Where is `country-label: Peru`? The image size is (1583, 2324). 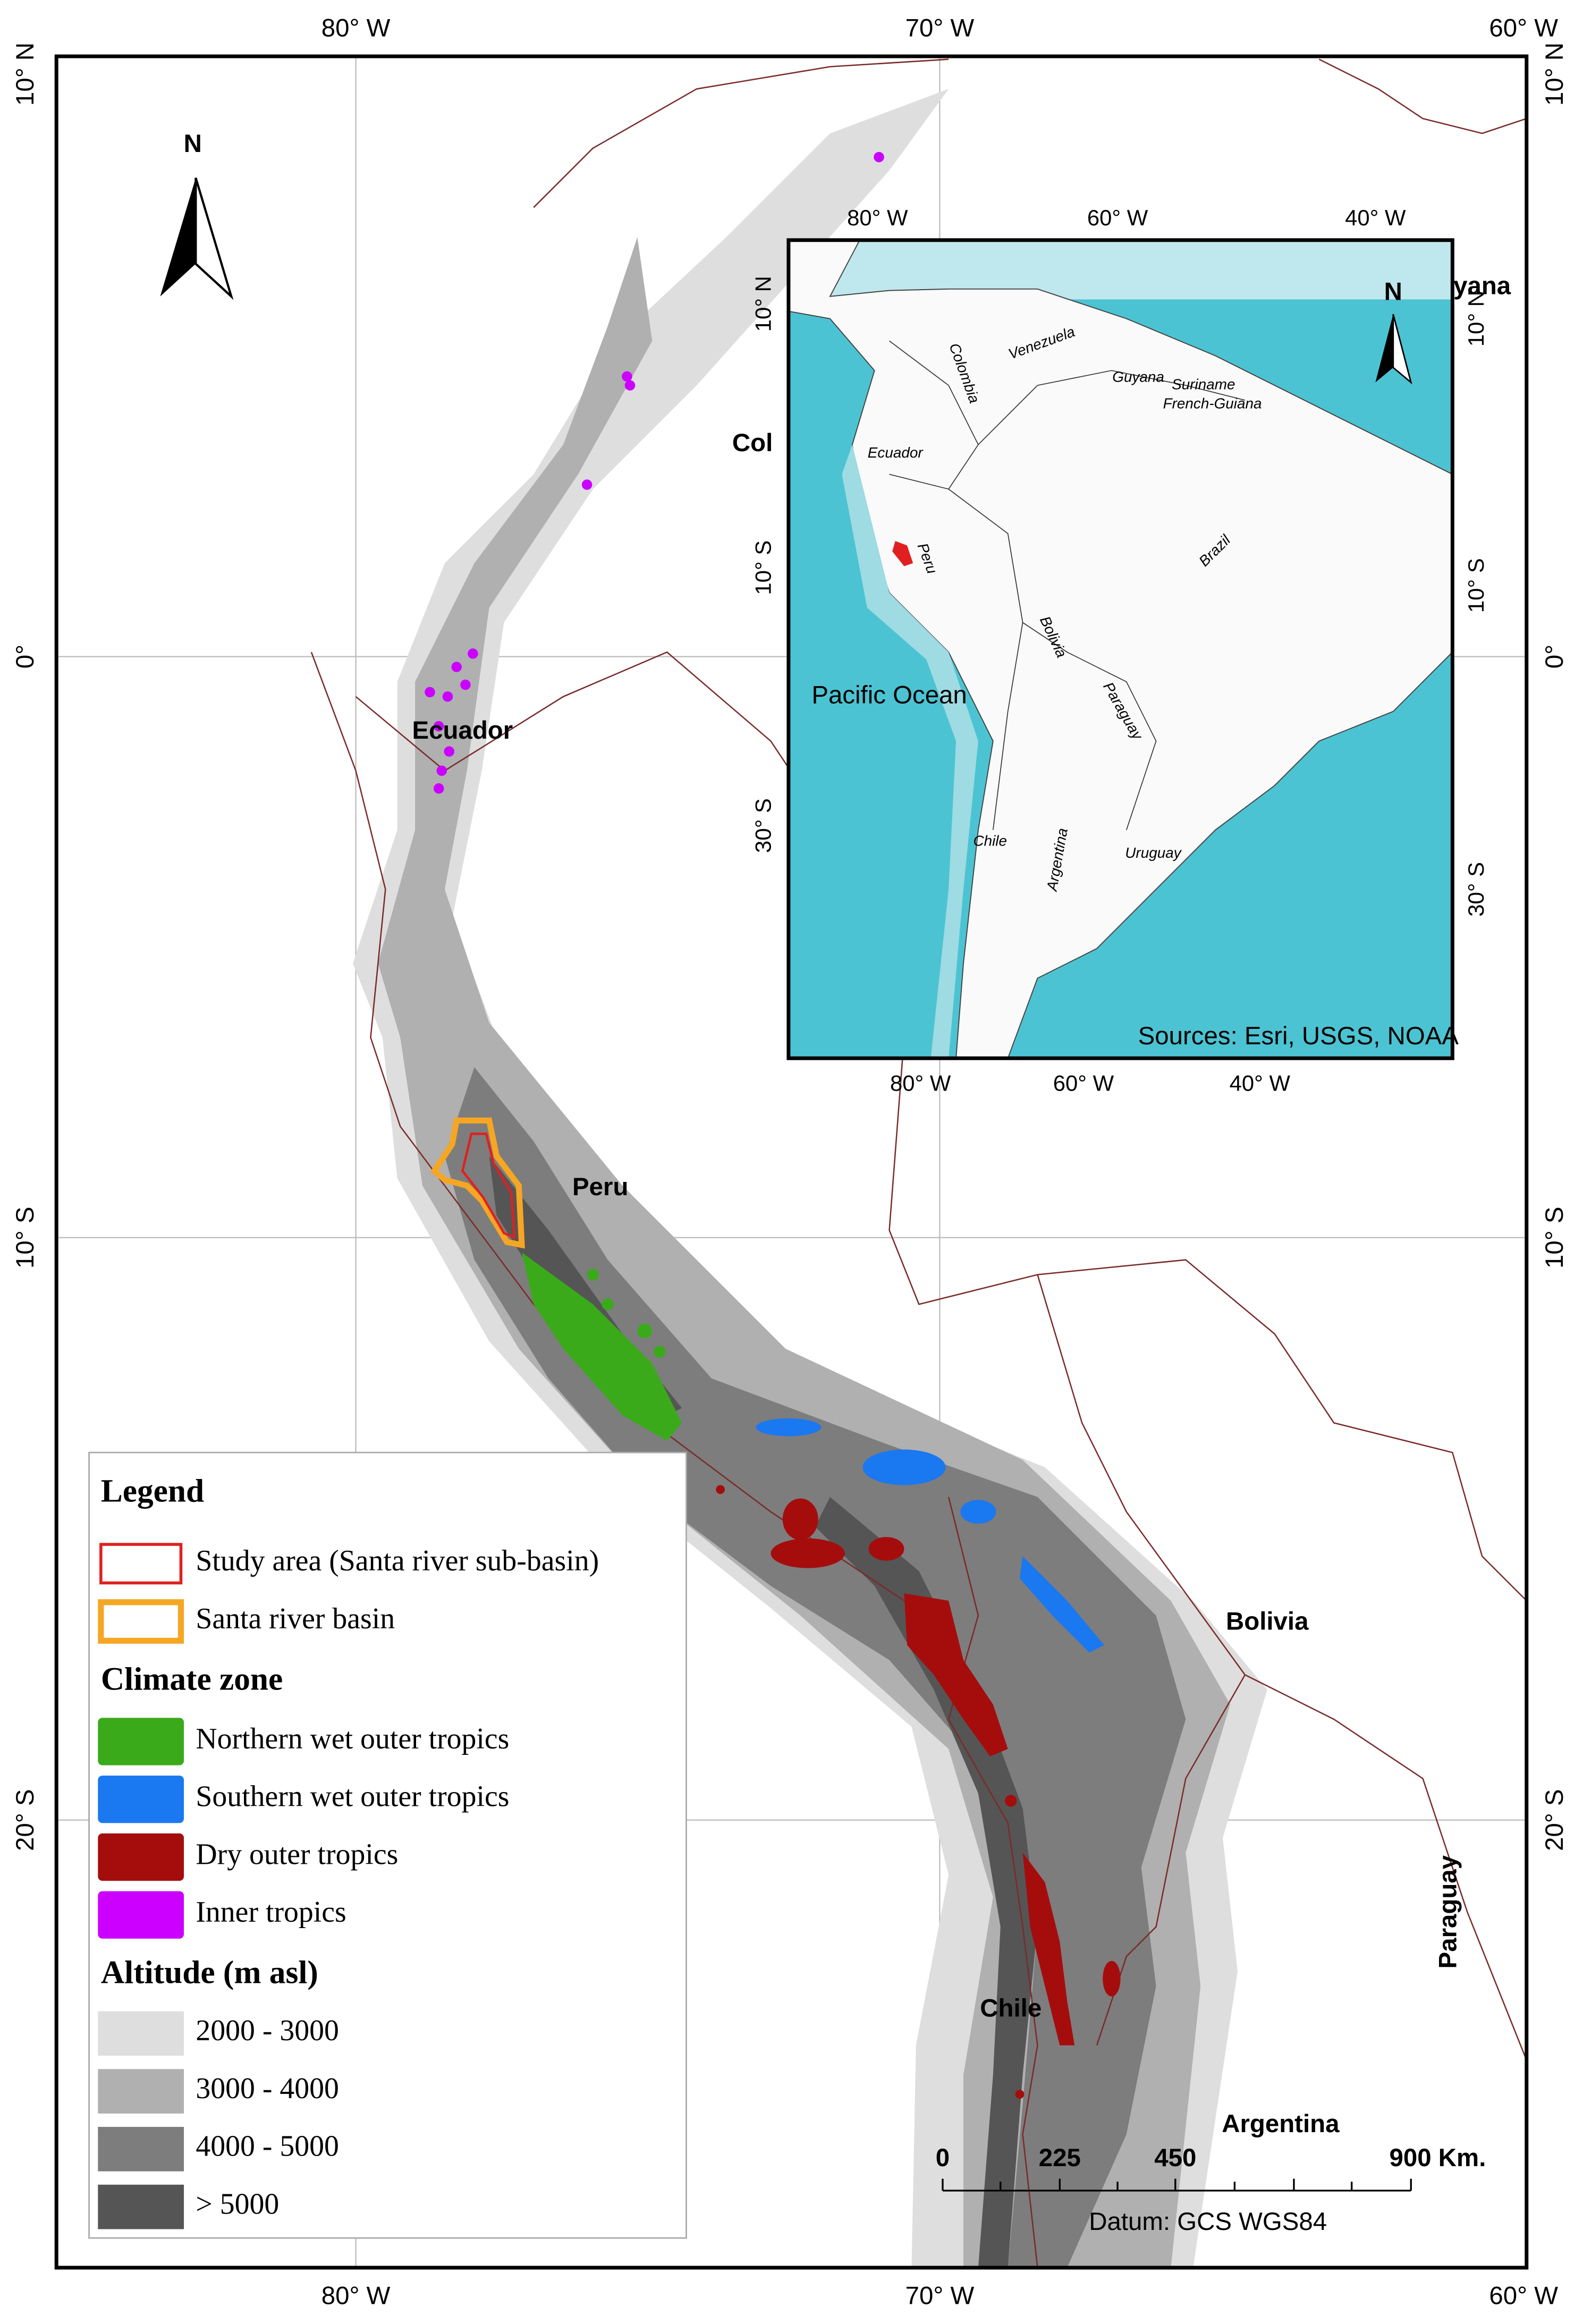
country-label: Peru is located at coordinates (600, 1187).